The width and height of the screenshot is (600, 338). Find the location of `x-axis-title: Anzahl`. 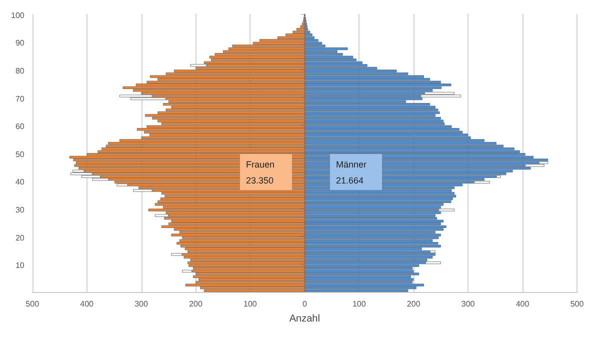

x-axis-title: Anzahl is located at coordinates (304, 319).